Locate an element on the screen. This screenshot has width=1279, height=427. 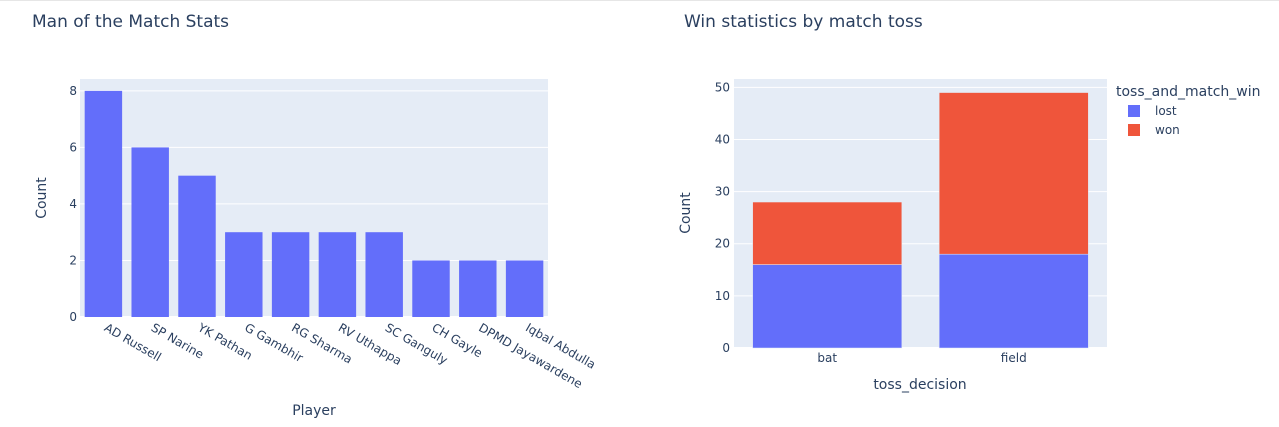
chart2-y-tick-label: 50 is located at coordinates (722, 87).